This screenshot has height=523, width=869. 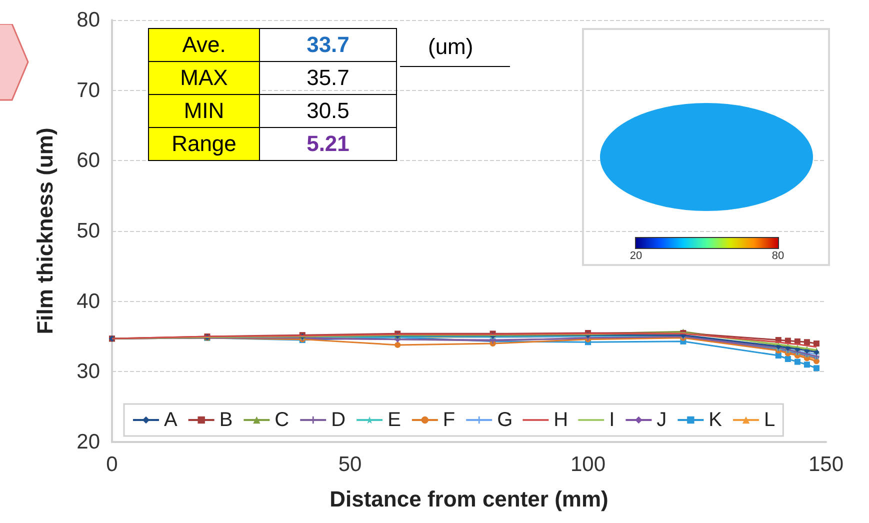 I want to click on legend-label: D, so click(x=338, y=420).